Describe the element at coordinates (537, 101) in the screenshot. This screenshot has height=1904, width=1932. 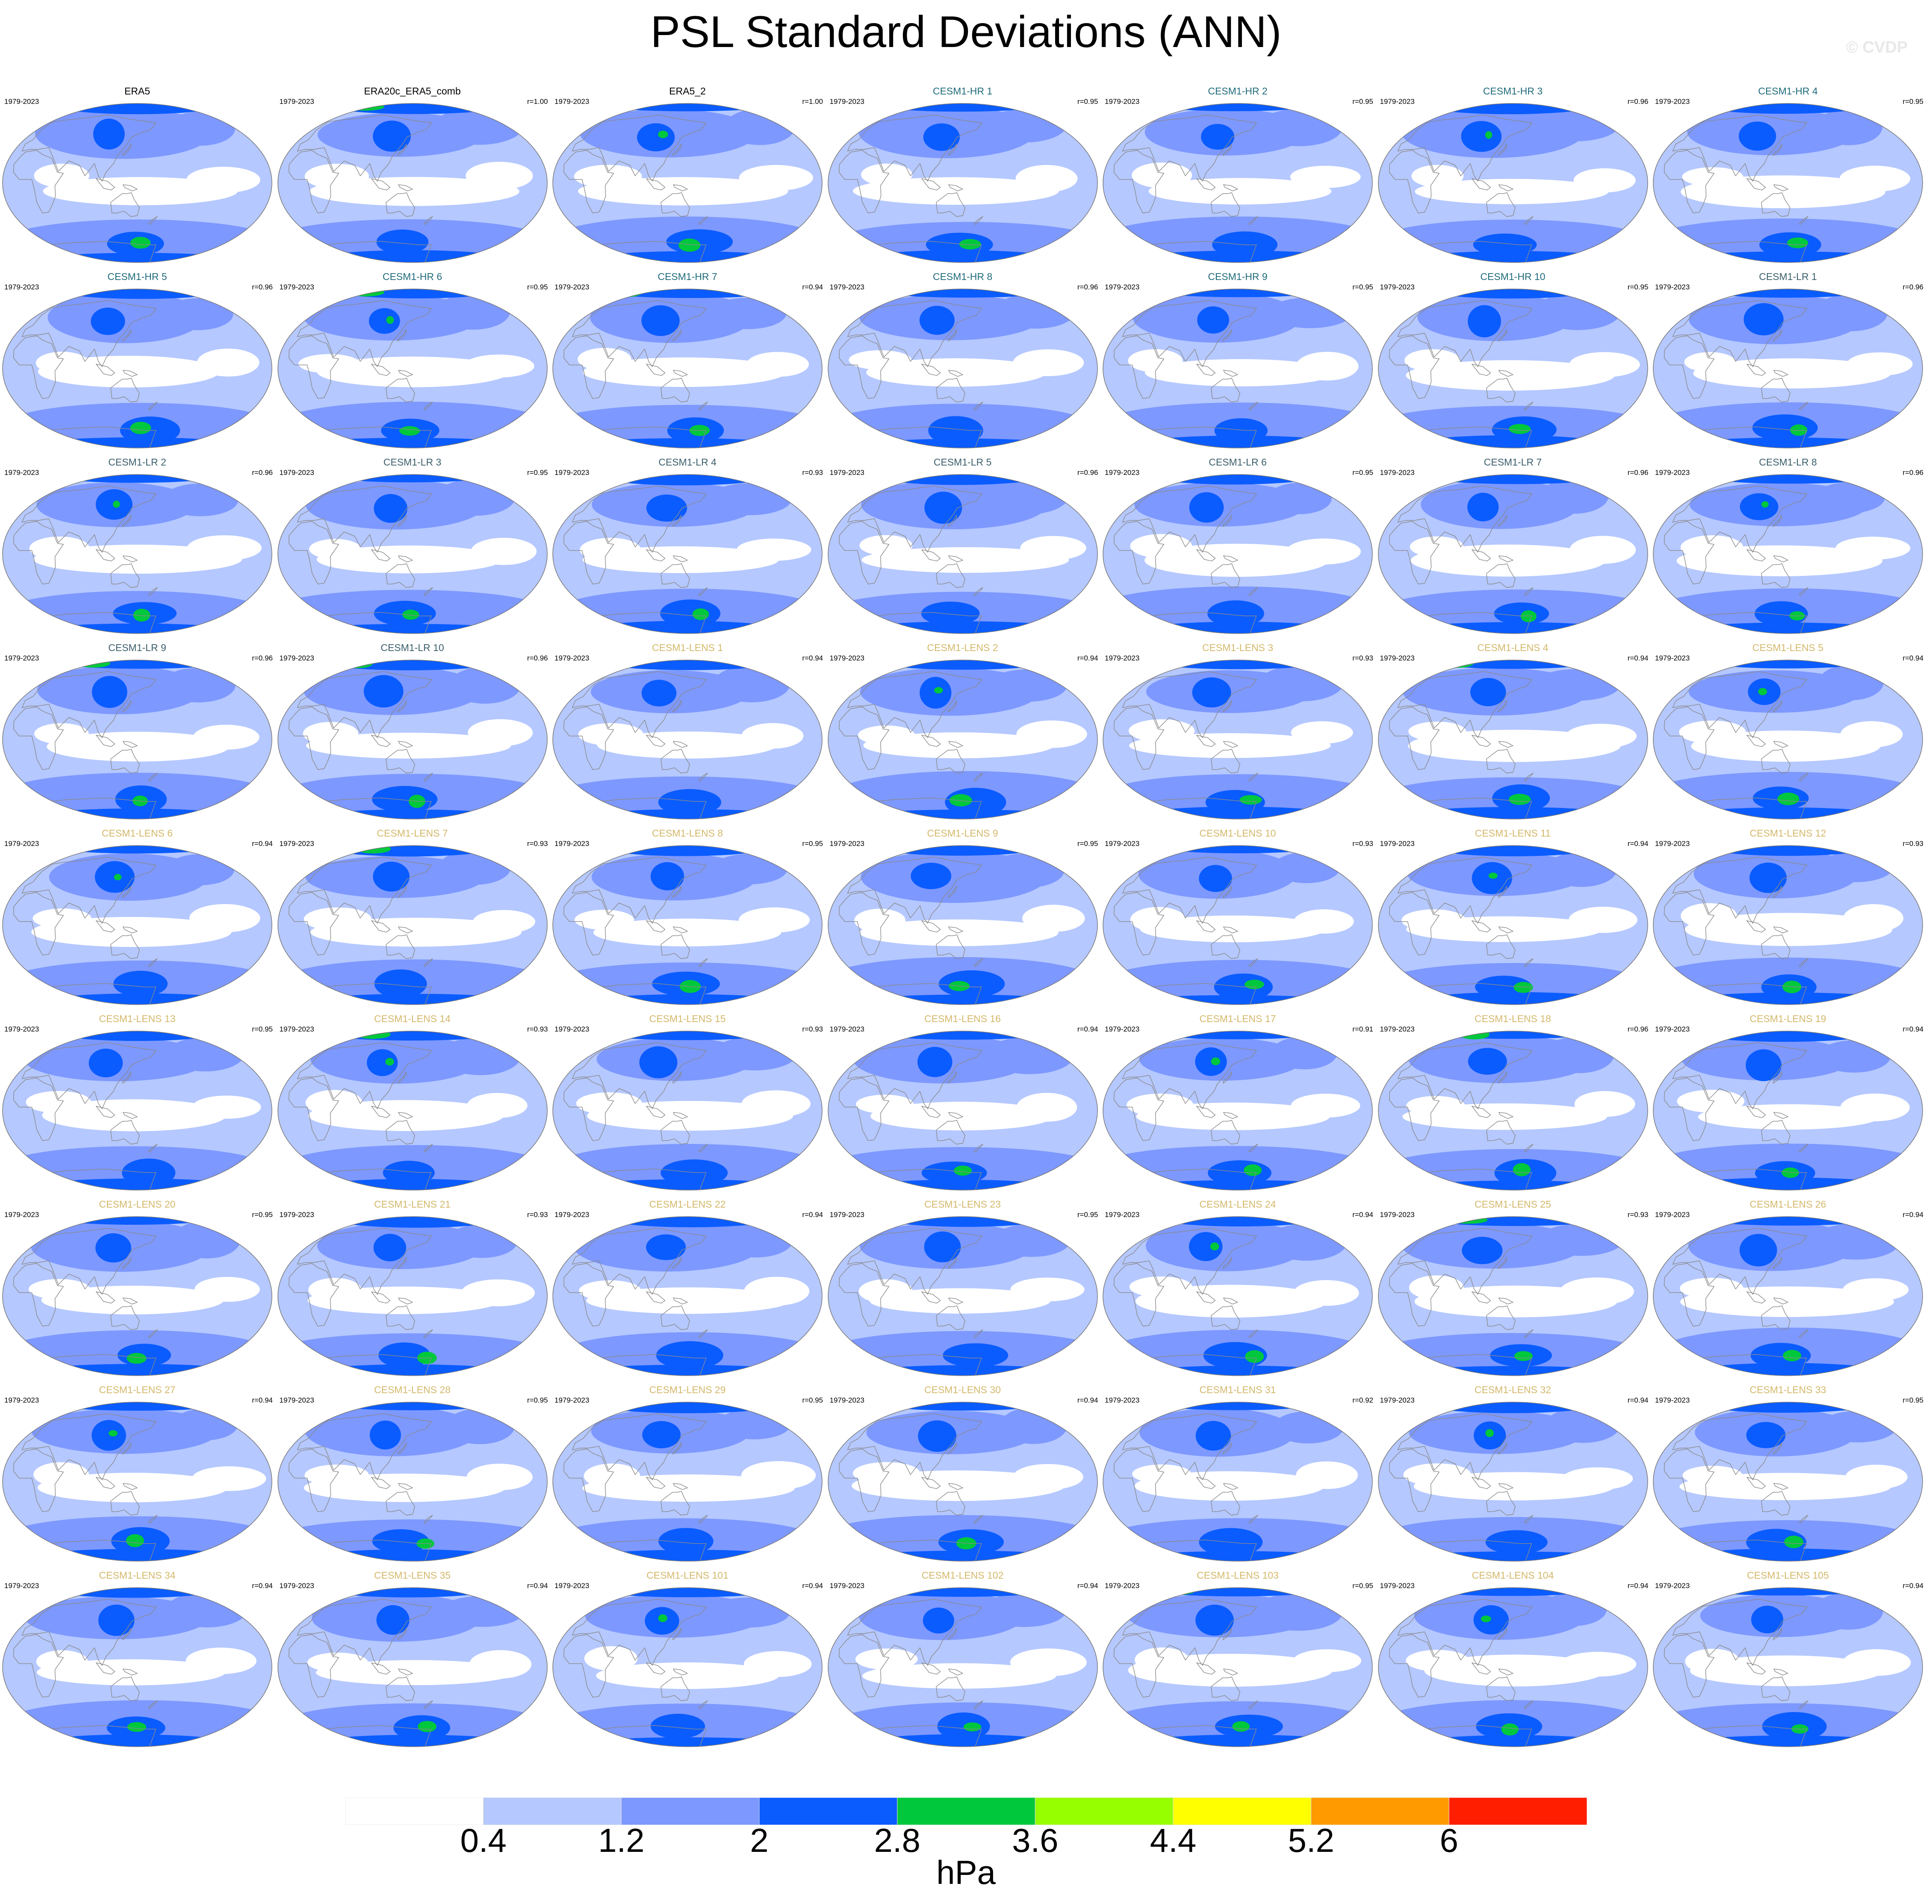
I see `panel-correlation: r=1.00` at that location.